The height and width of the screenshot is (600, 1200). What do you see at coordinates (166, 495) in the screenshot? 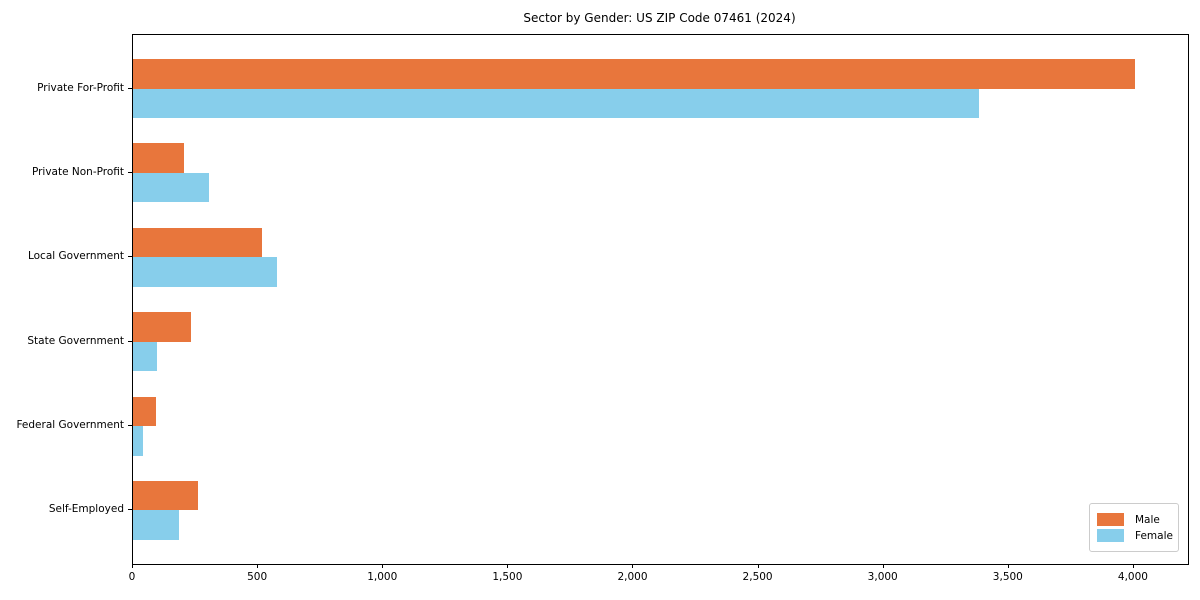
I see `bar-male-self-employed` at bounding box center [166, 495].